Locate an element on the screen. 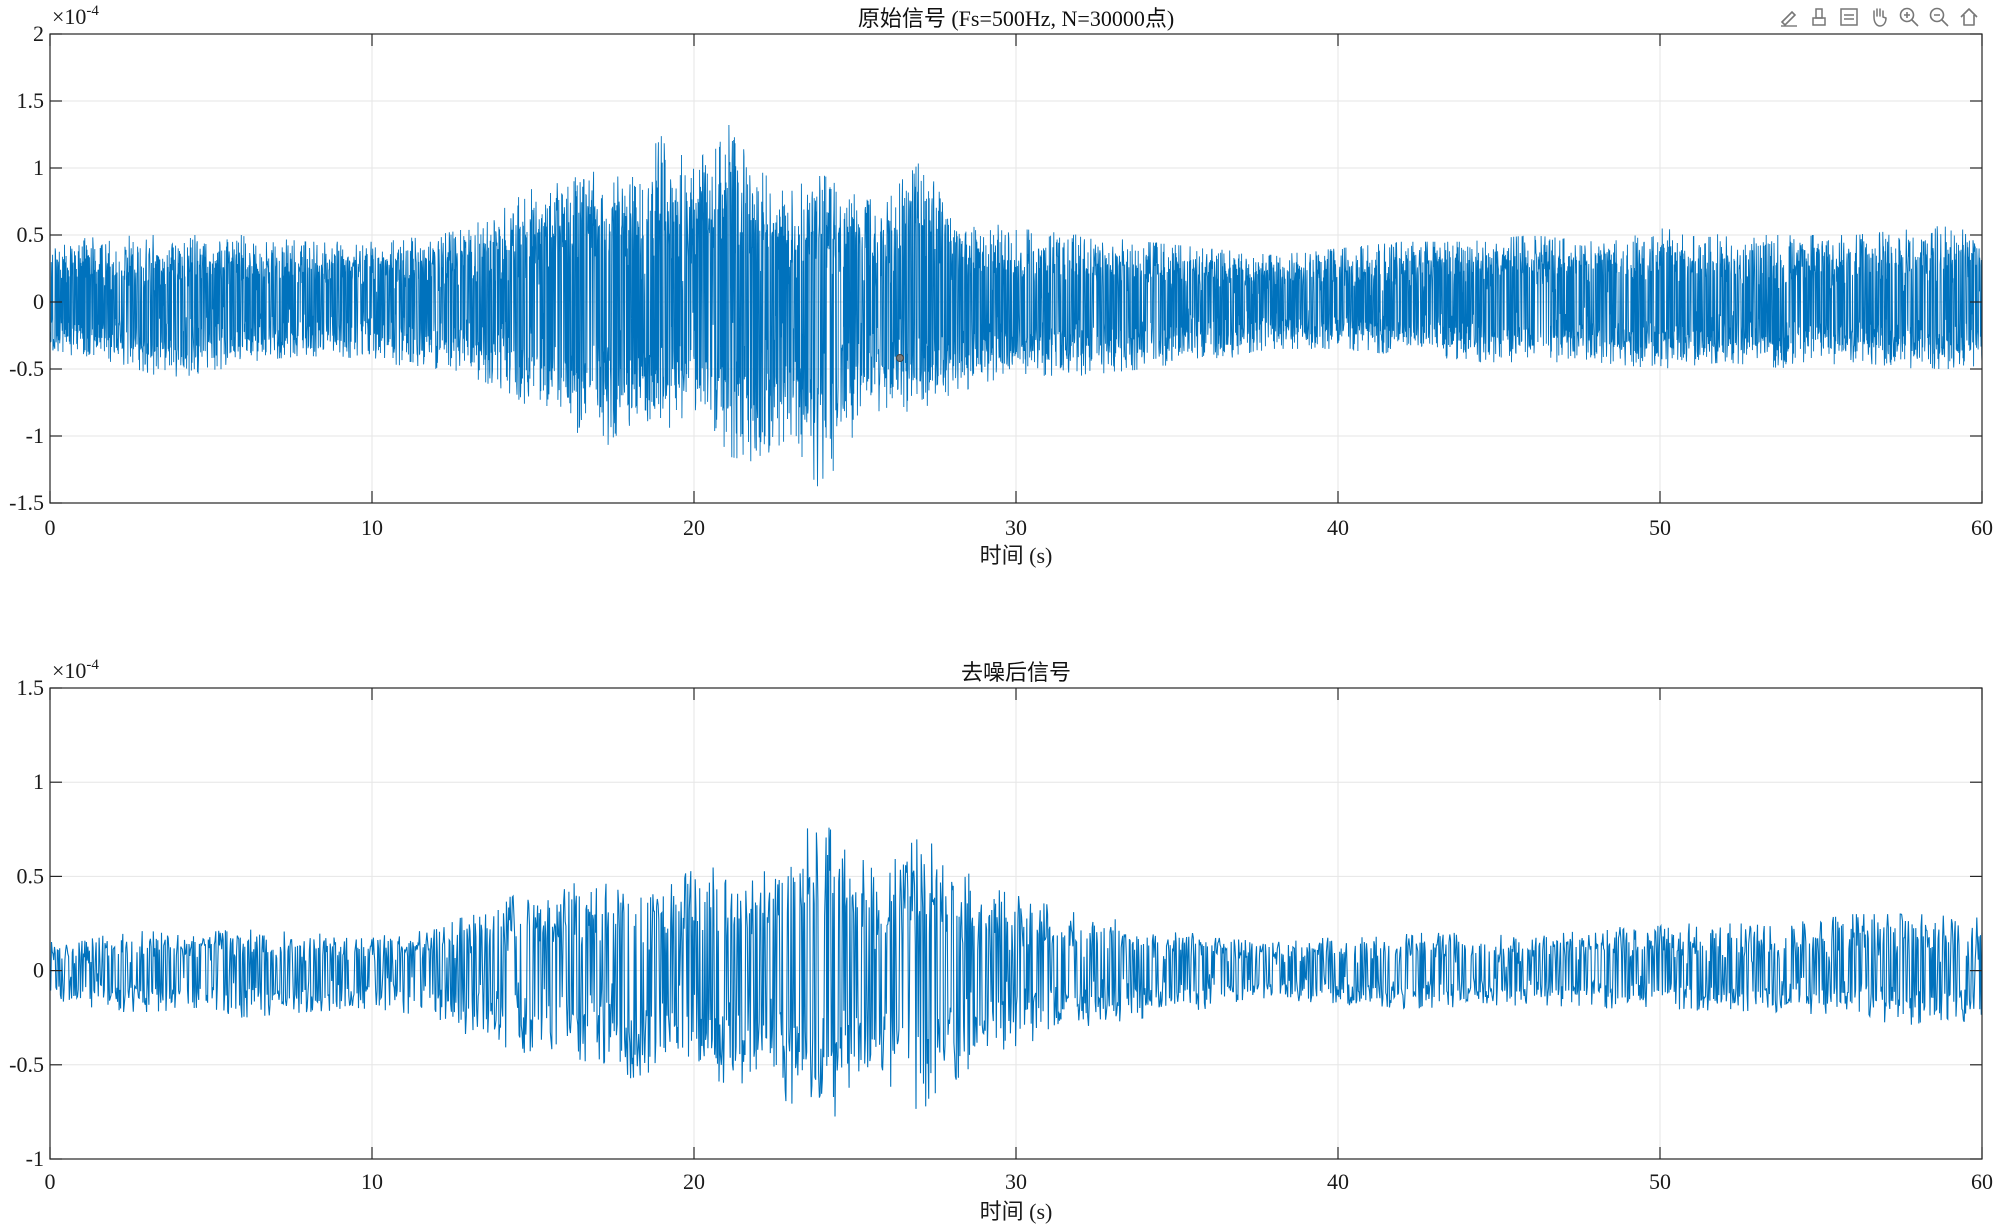 Image resolution: width=1999 pixels, height=1229 pixels. y-tick-label: -1.5 is located at coordinates (26, 502).